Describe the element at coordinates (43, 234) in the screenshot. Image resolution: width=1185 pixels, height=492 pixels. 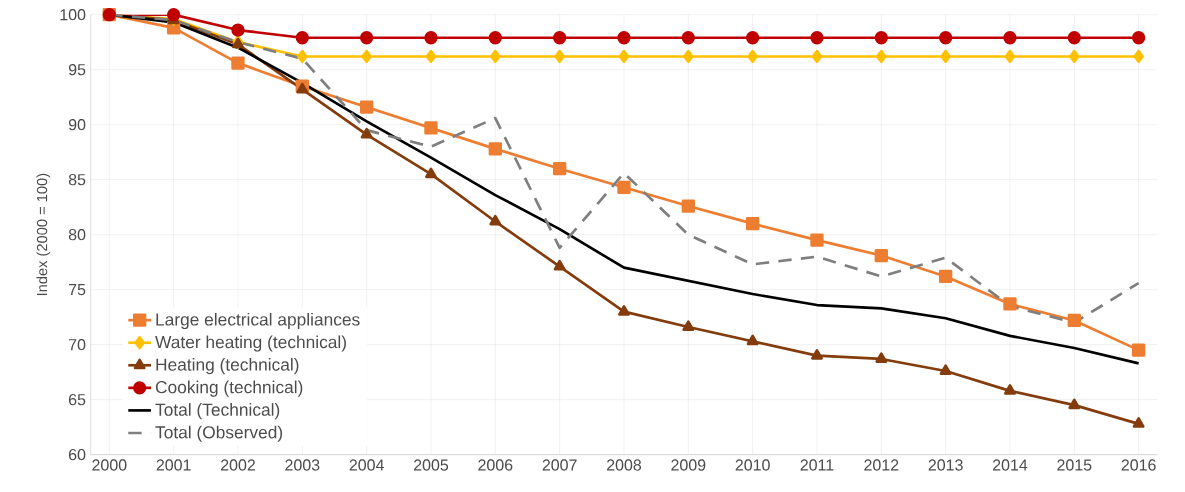
I see `y-axis-title: Index (2000 = 100)` at that location.